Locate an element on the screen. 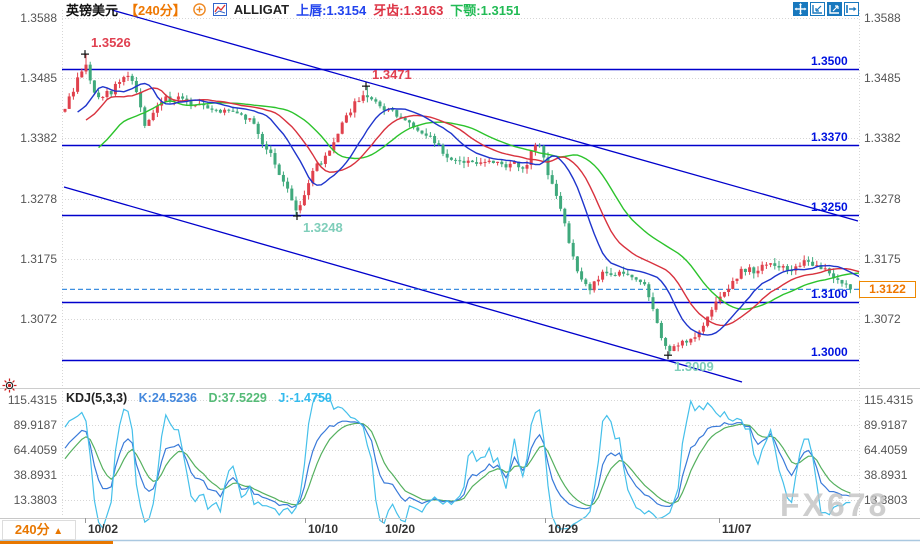  svg-text: 1.3248 is located at coordinates (323, 227).